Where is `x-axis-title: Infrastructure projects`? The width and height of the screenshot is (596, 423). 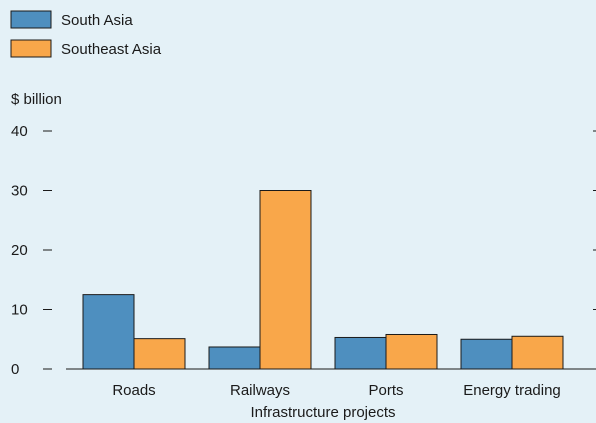 x-axis-title: Infrastructure projects is located at coordinates (322, 412).